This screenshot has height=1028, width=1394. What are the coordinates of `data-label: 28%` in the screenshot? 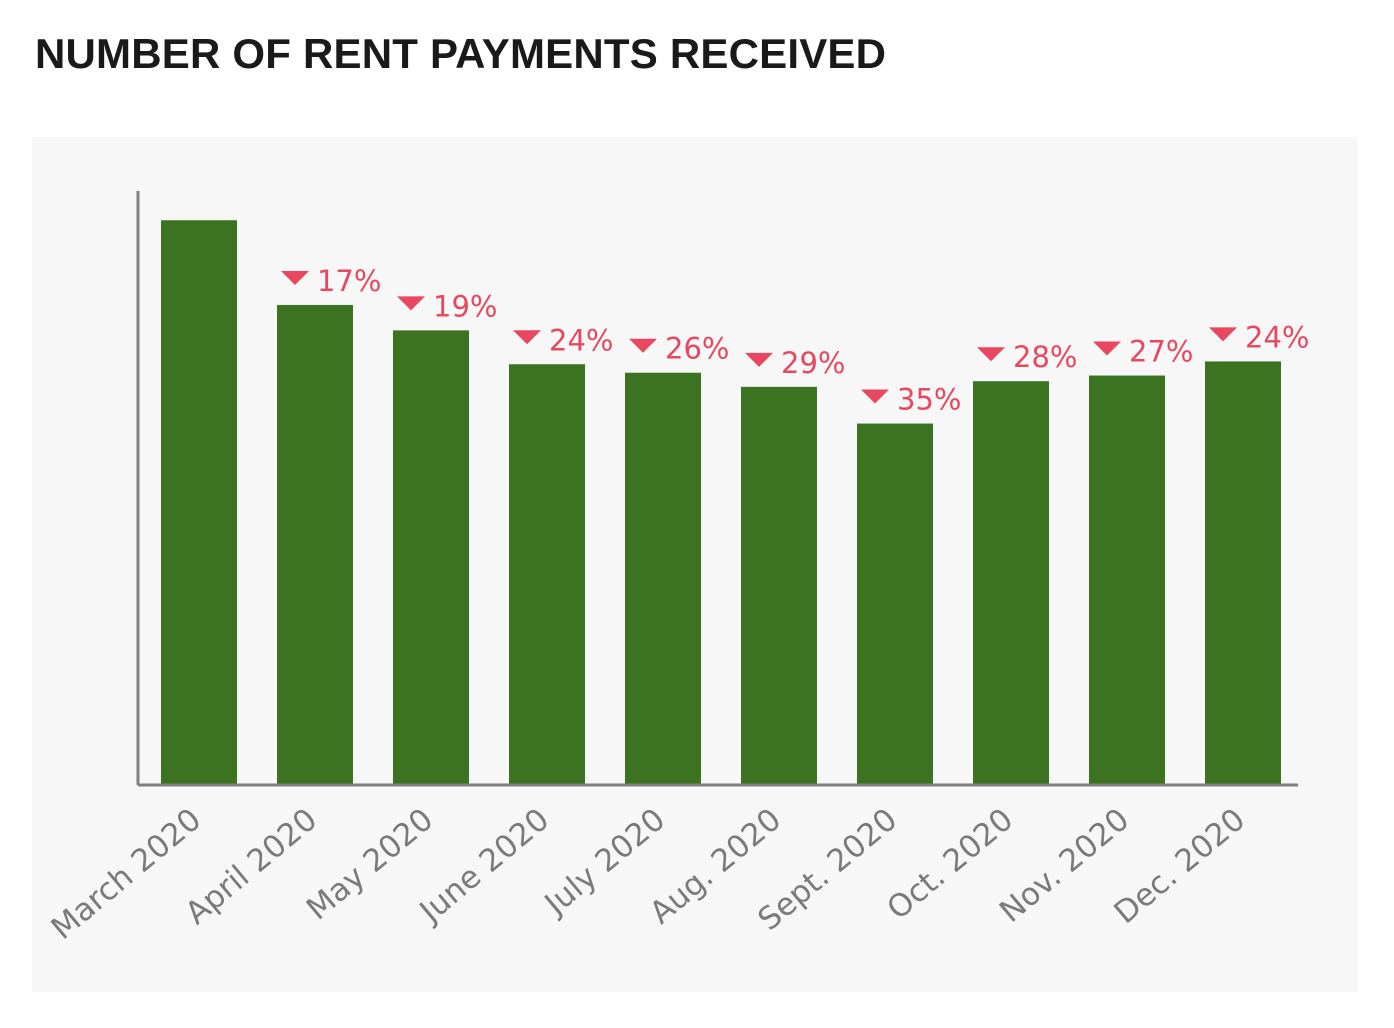 It's located at (1027, 357).